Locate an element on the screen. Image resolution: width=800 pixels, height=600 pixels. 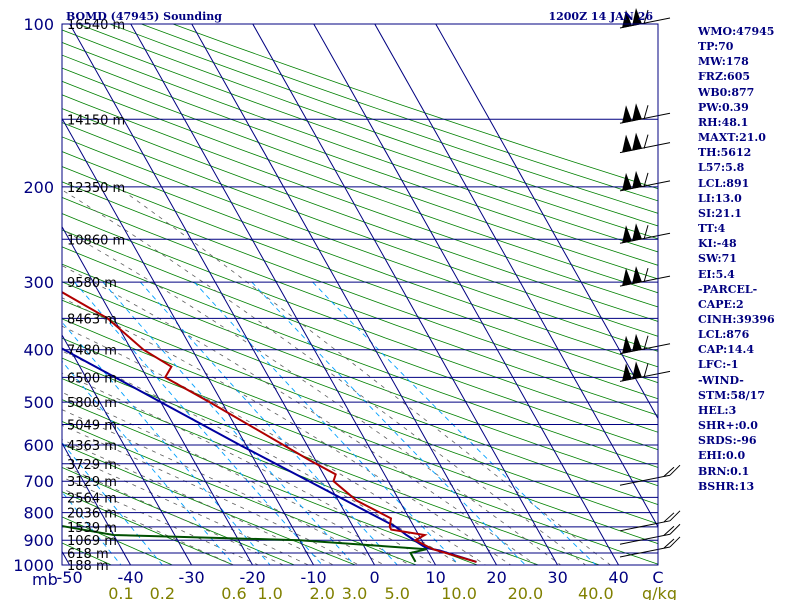
mixing-ratio-tick-label: 20.0 is located at coordinates (526, 592).